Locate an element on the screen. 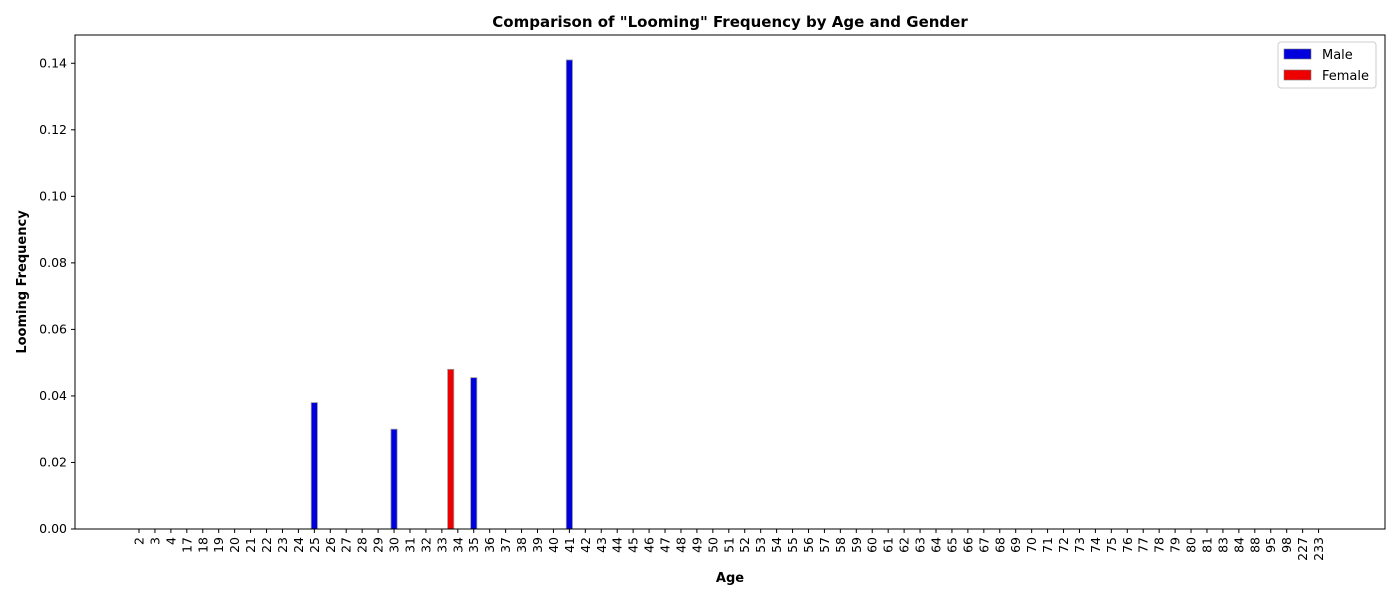 Image resolution: width=1400 pixels, height=600 pixels. y-tick-label: 0.04 is located at coordinates (53, 395).